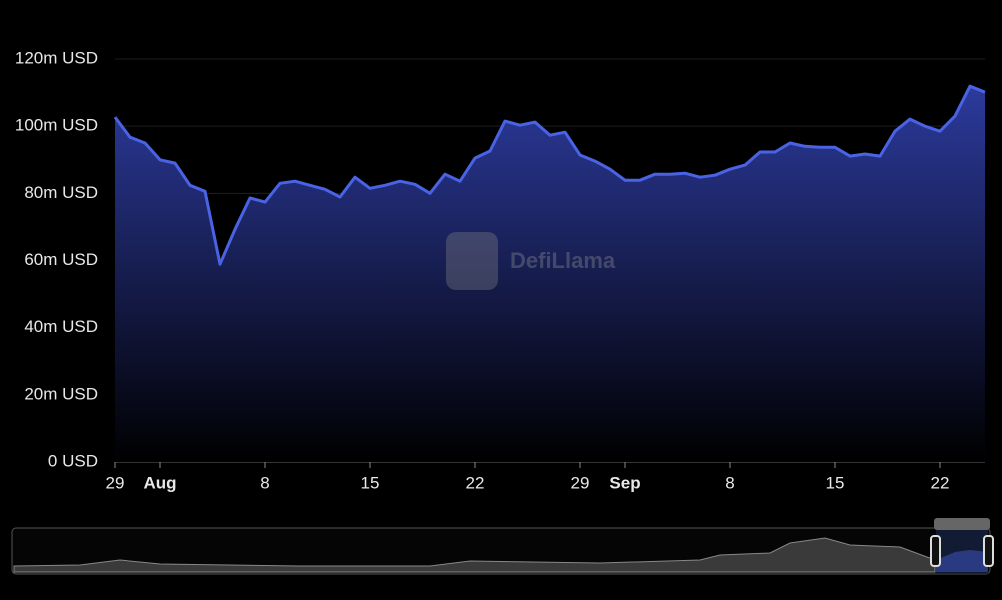 The height and width of the screenshot is (600, 1002). What do you see at coordinates (61, 393) in the screenshot?
I see `y-tick-label: 20m USD` at bounding box center [61, 393].